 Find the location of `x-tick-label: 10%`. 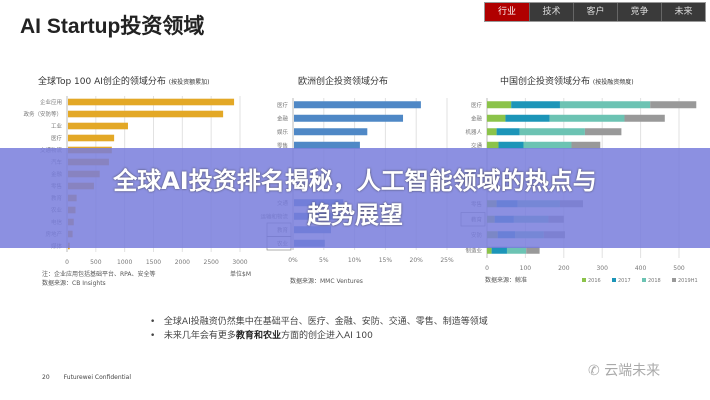

x-tick-label: 10% is located at coordinates (355, 260).